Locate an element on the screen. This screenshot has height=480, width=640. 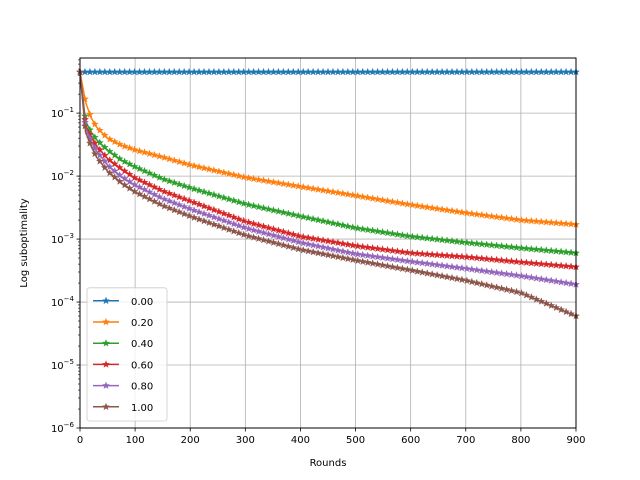
legend-item: 0.40 is located at coordinates (123, 344).